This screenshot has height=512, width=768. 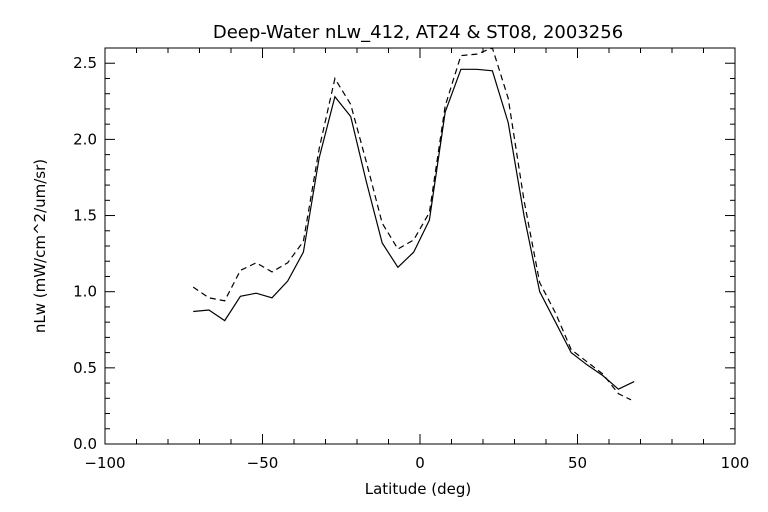 I want to click on y-tick-label: 0.0, so click(x=85, y=444).